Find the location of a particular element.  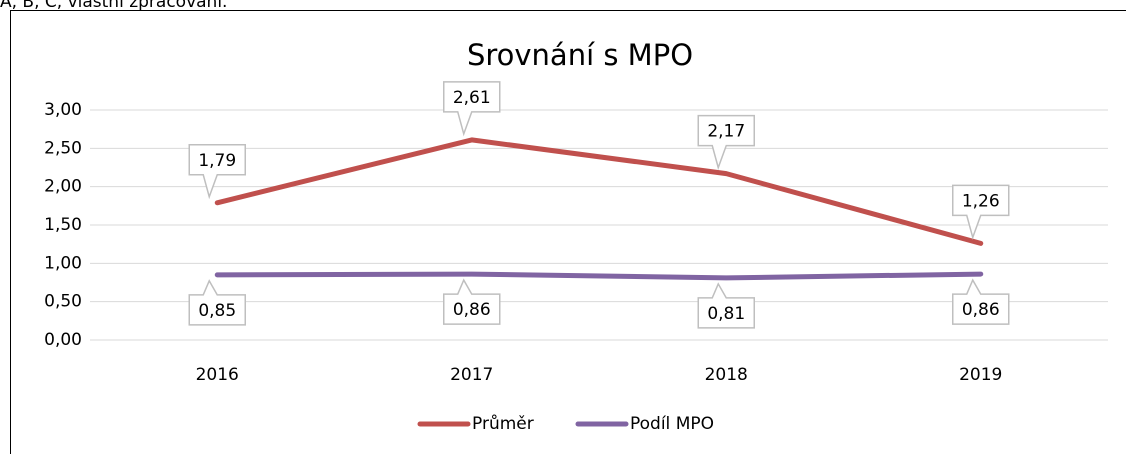

x-tick-label: 2017 is located at coordinates (471, 375).